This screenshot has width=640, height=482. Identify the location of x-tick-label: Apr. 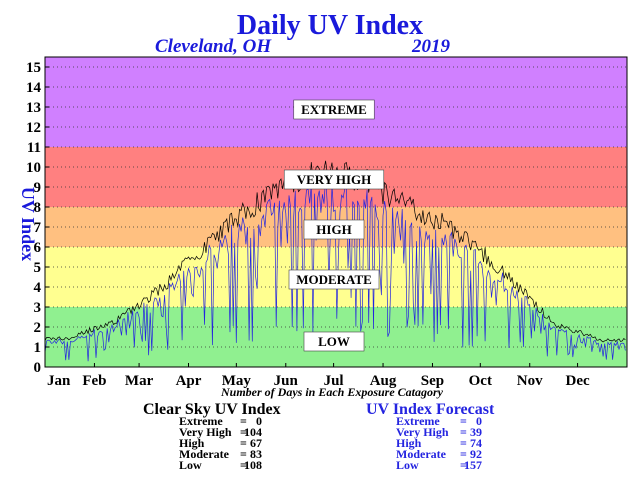
(189, 381).